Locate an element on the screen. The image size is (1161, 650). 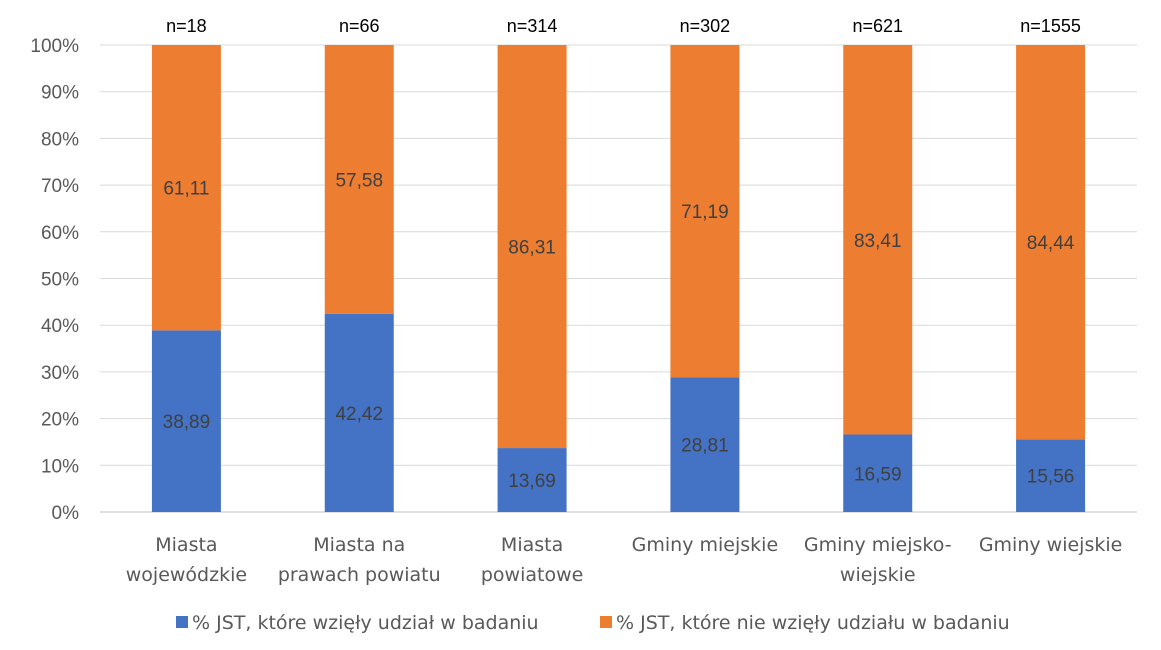
data-label: 28,81 is located at coordinates (705, 446).